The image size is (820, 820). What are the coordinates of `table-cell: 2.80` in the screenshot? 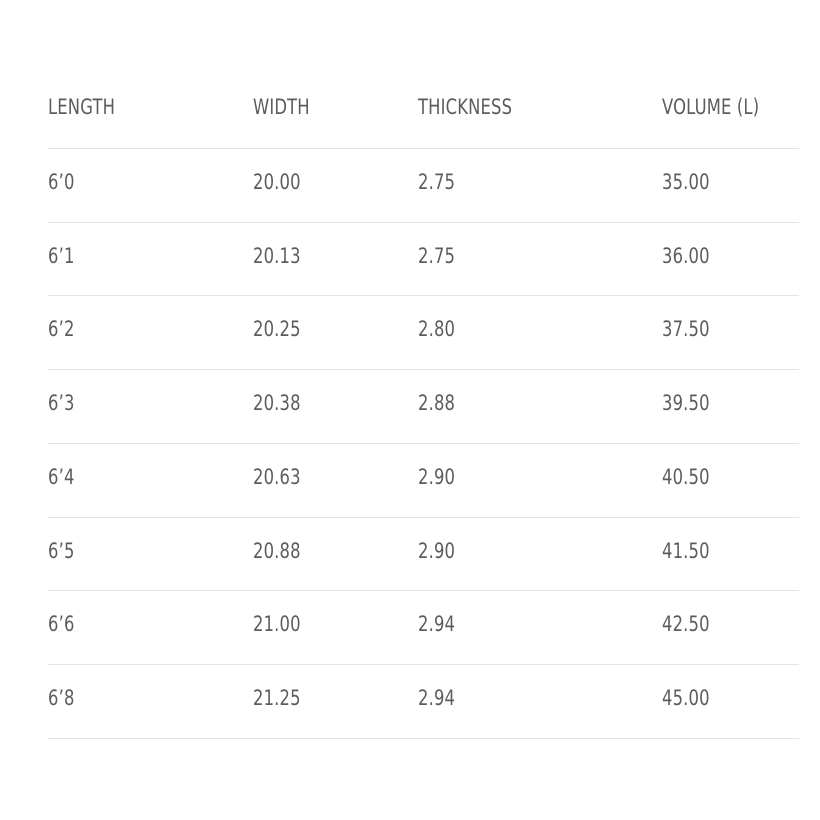 It's located at (437, 329).